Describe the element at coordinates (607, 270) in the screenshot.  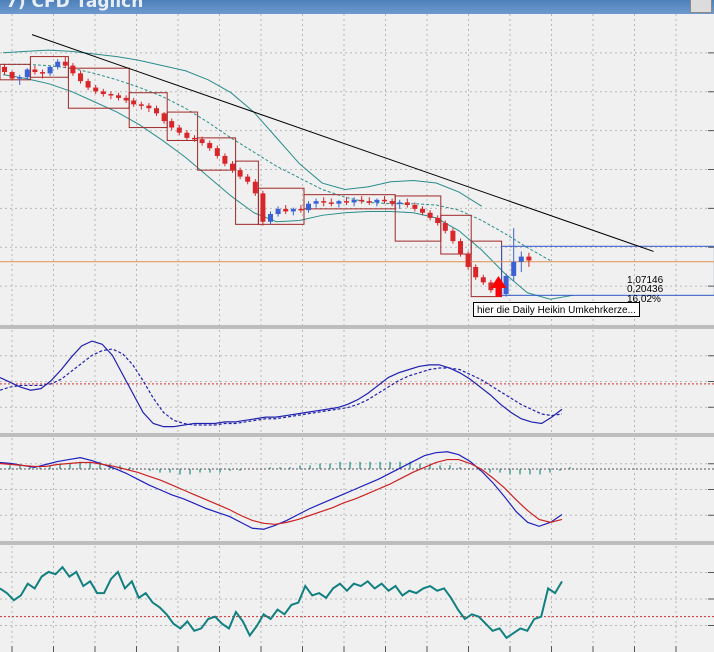
I see `projection-box` at that location.